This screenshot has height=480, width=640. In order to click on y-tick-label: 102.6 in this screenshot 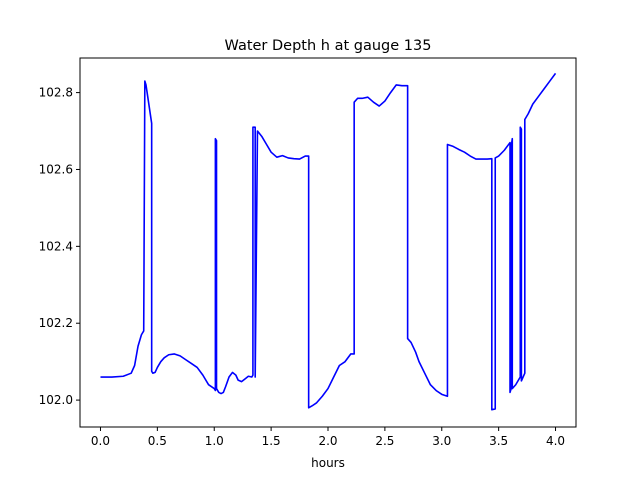, I will do `click(56, 169)`.